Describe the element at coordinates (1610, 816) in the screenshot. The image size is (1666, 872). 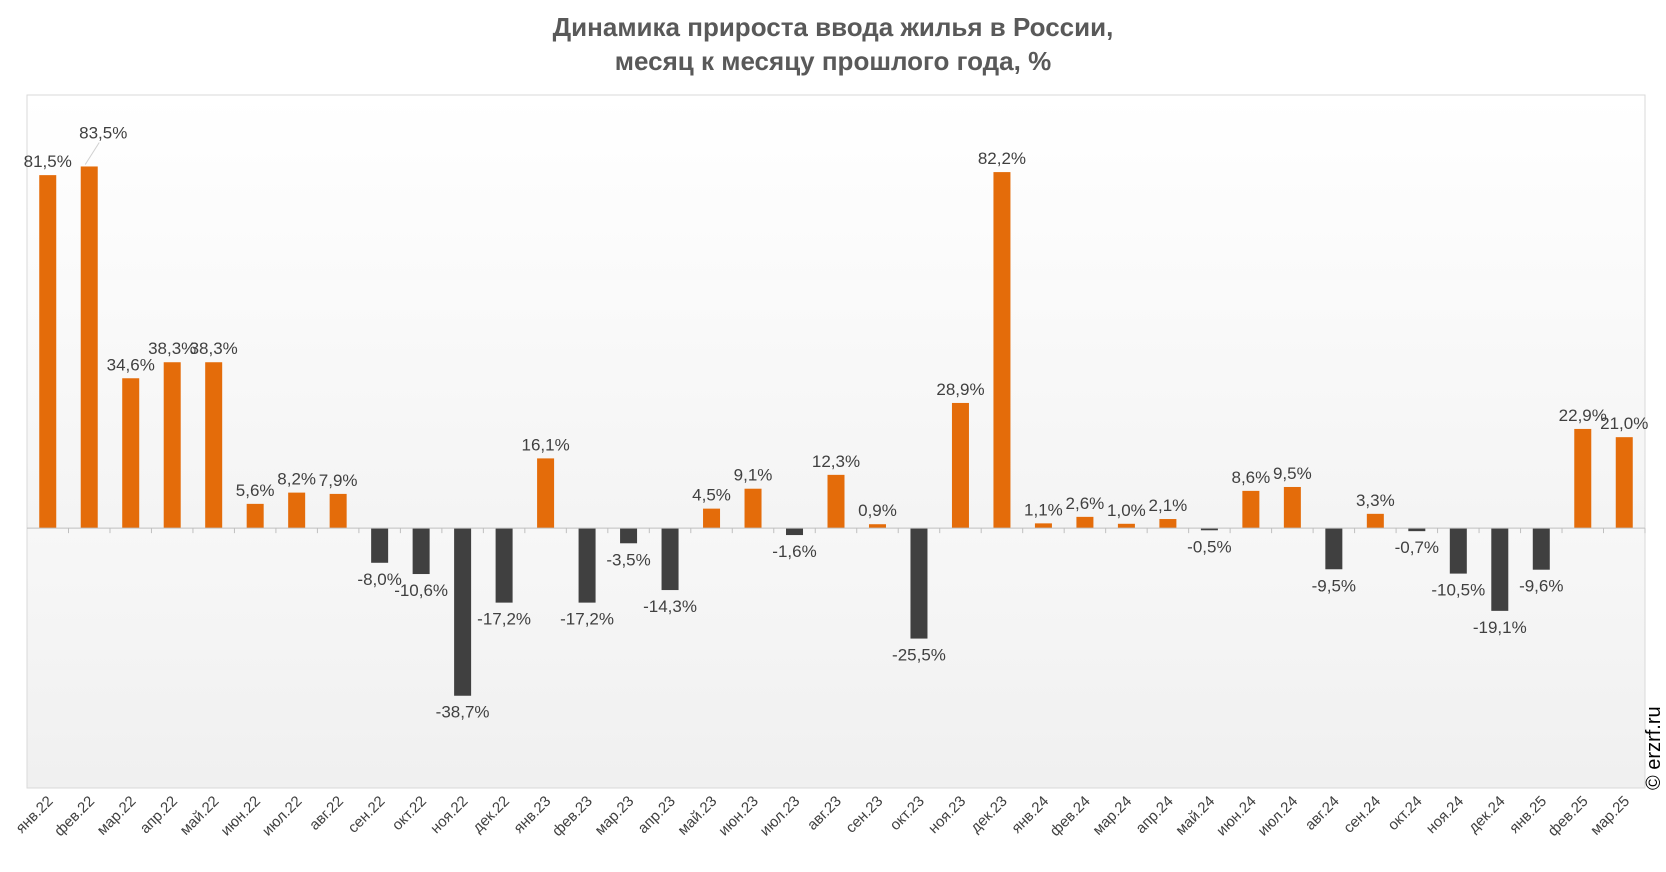
I see `x-tick-label: мар.25` at that location.